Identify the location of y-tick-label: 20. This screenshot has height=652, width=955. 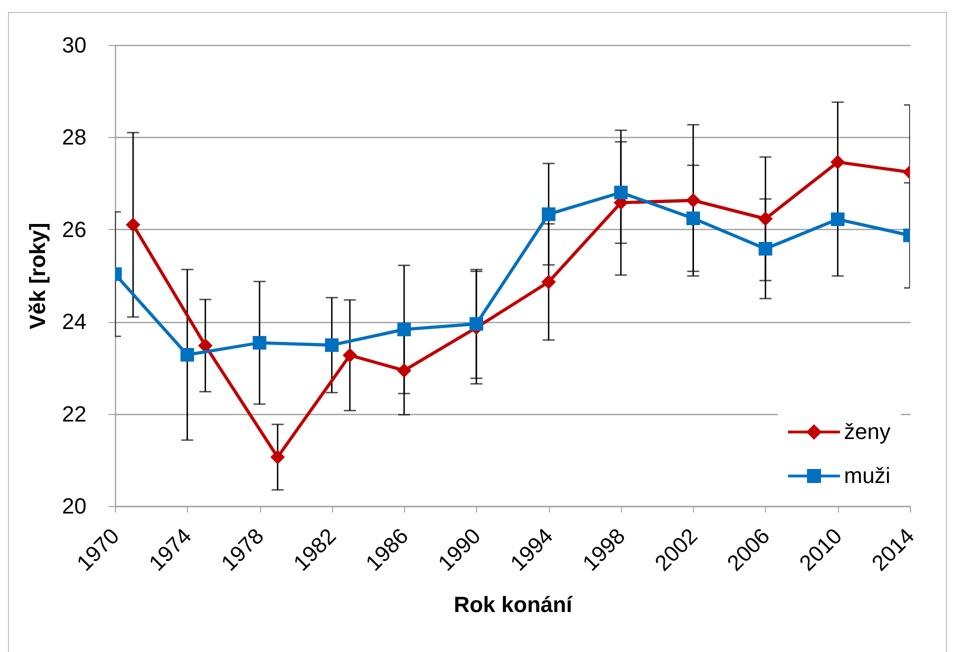
(74, 506).